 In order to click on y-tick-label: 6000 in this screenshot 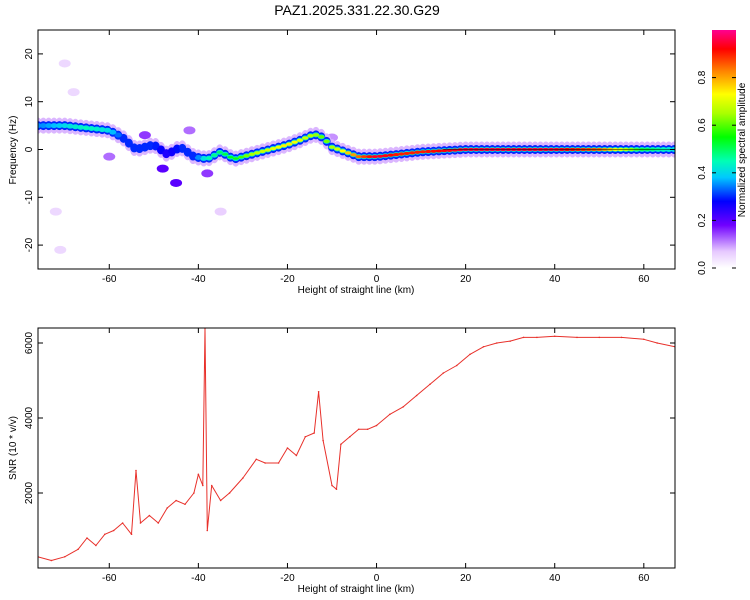, I will do `click(29, 342)`.